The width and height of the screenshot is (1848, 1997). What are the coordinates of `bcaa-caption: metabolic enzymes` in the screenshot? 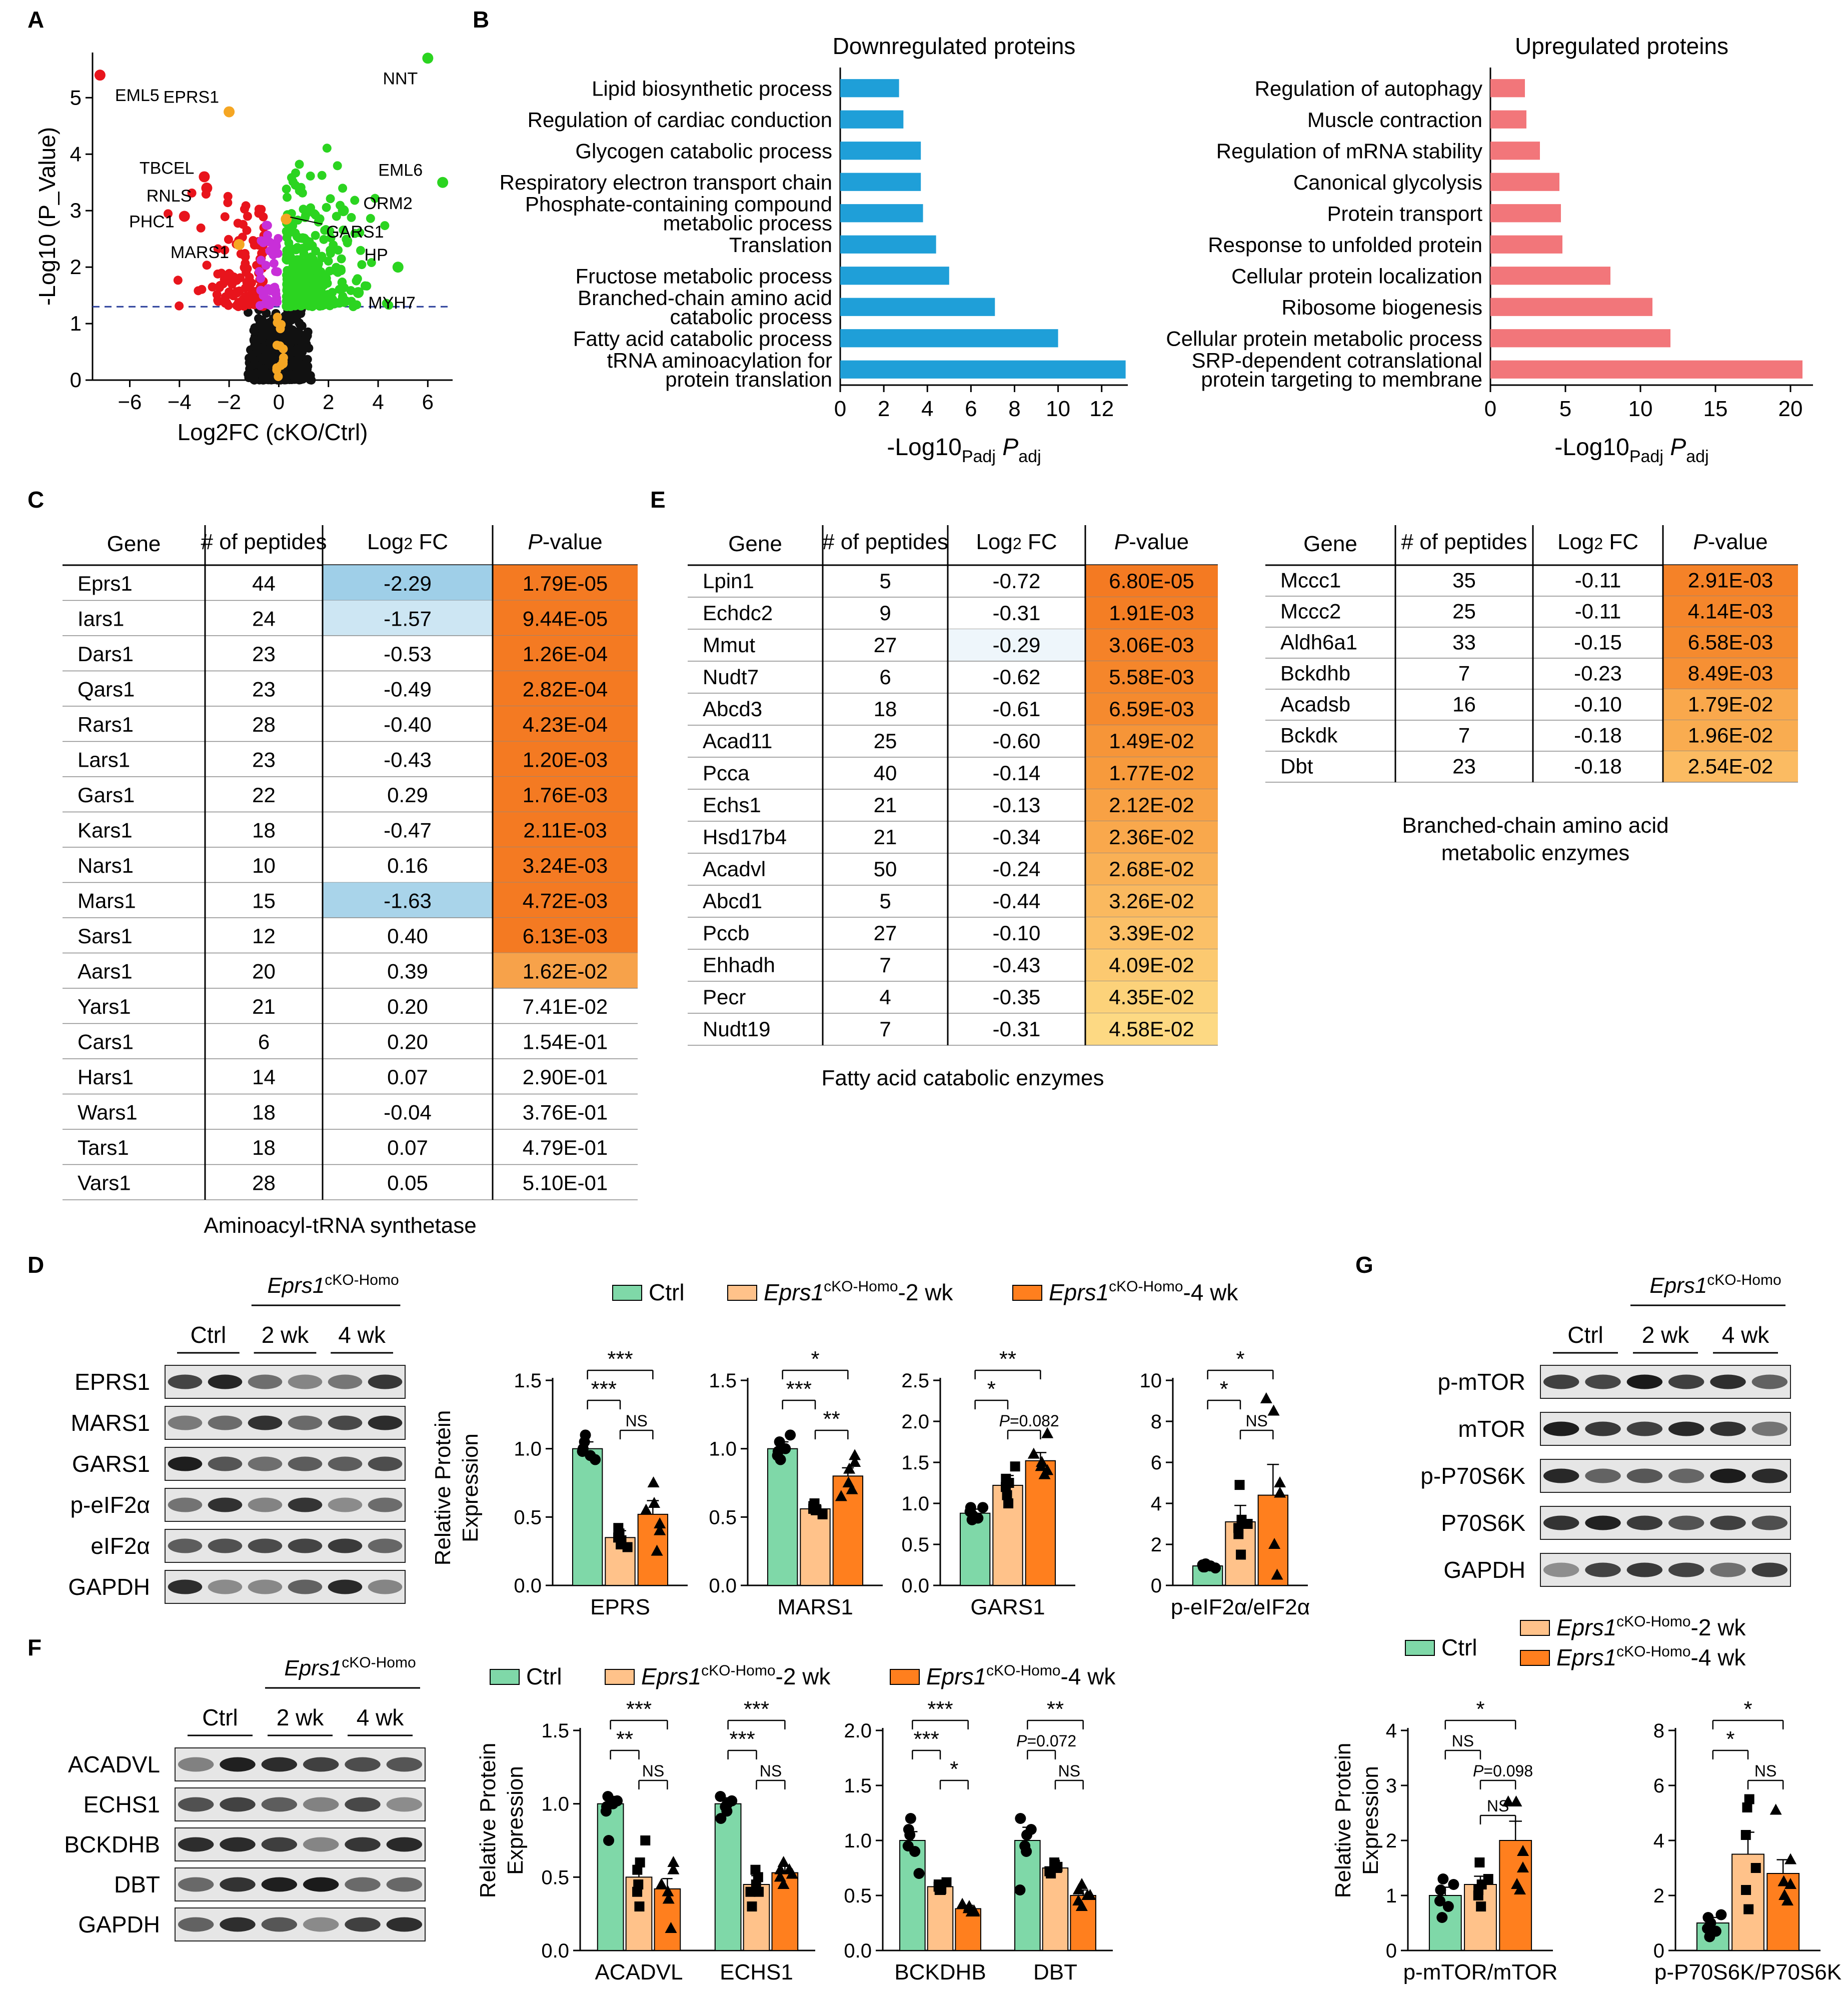 It's located at (1535, 853).